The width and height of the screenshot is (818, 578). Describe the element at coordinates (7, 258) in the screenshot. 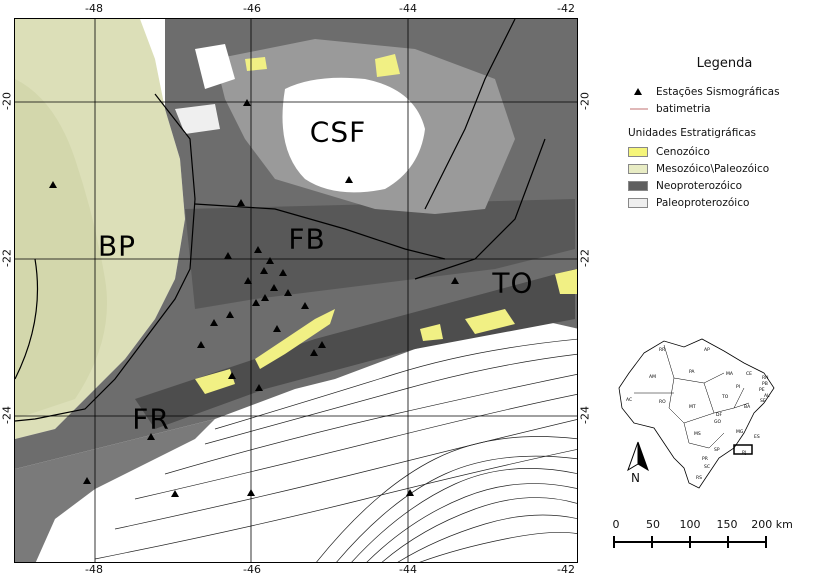

I see `lat-tick-left: -22` at that location.